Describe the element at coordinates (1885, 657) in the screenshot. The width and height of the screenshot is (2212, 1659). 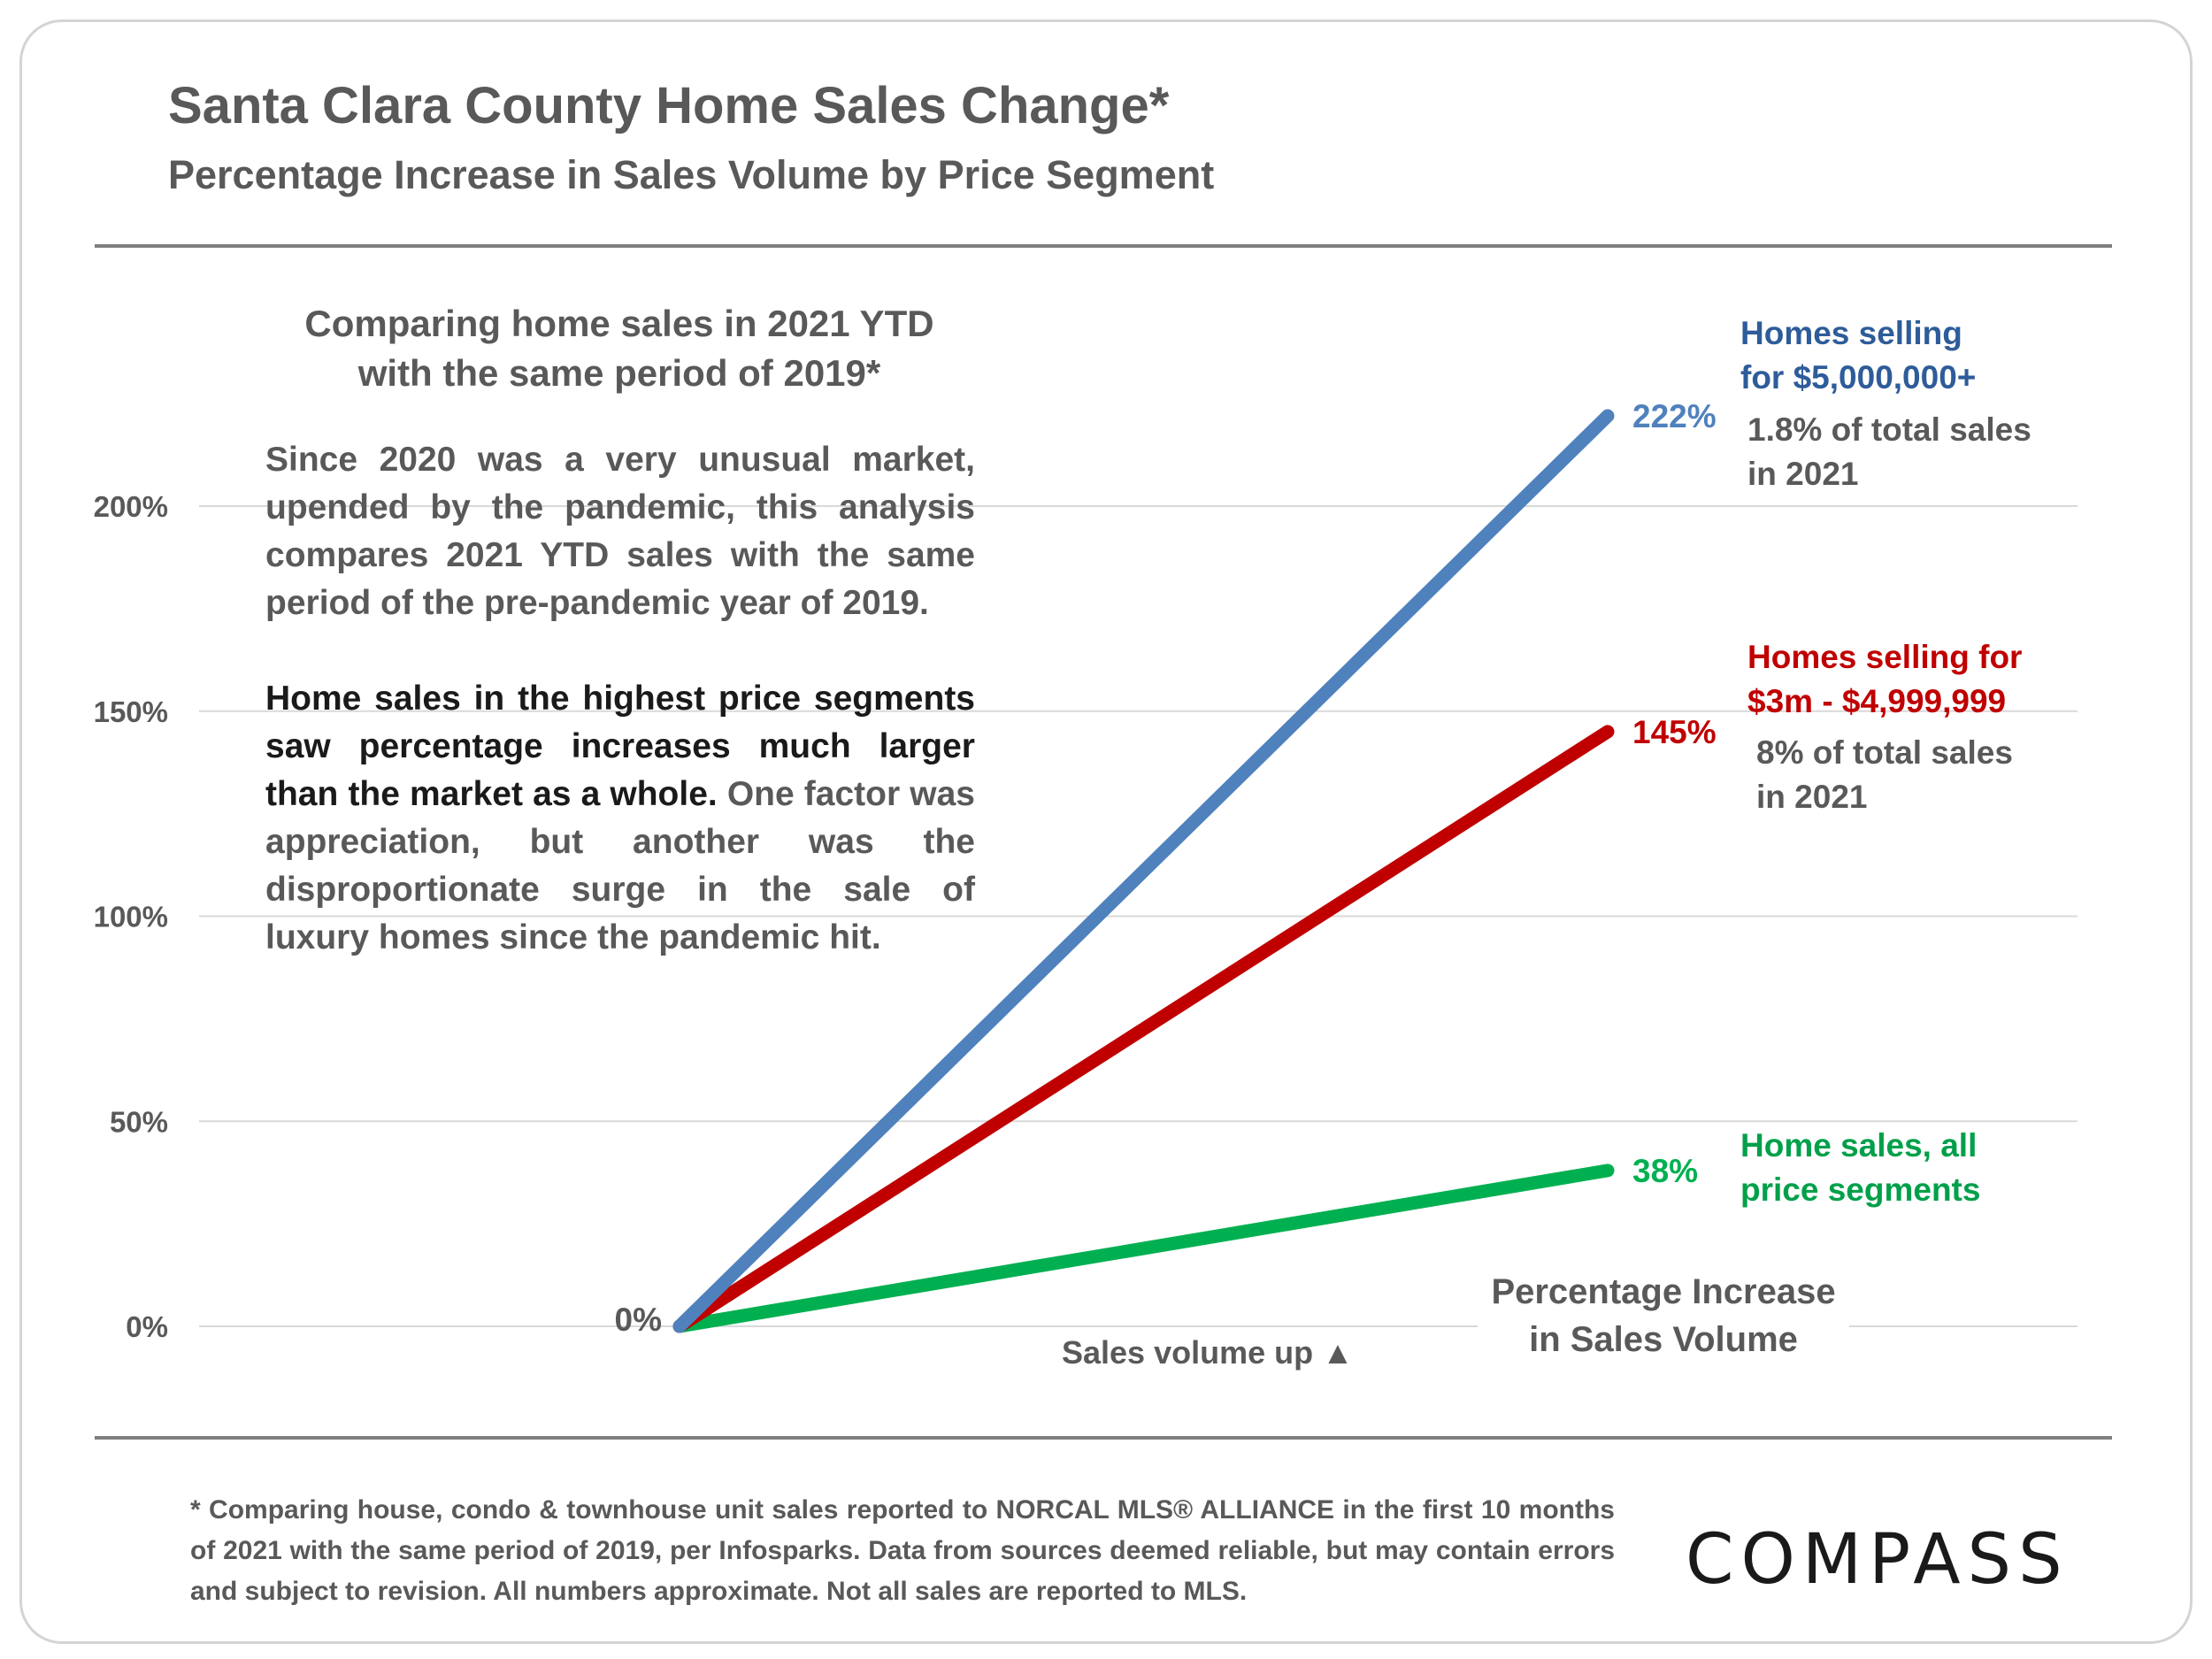
I see `annotation-3m-line1: Homes selling for` at that location.